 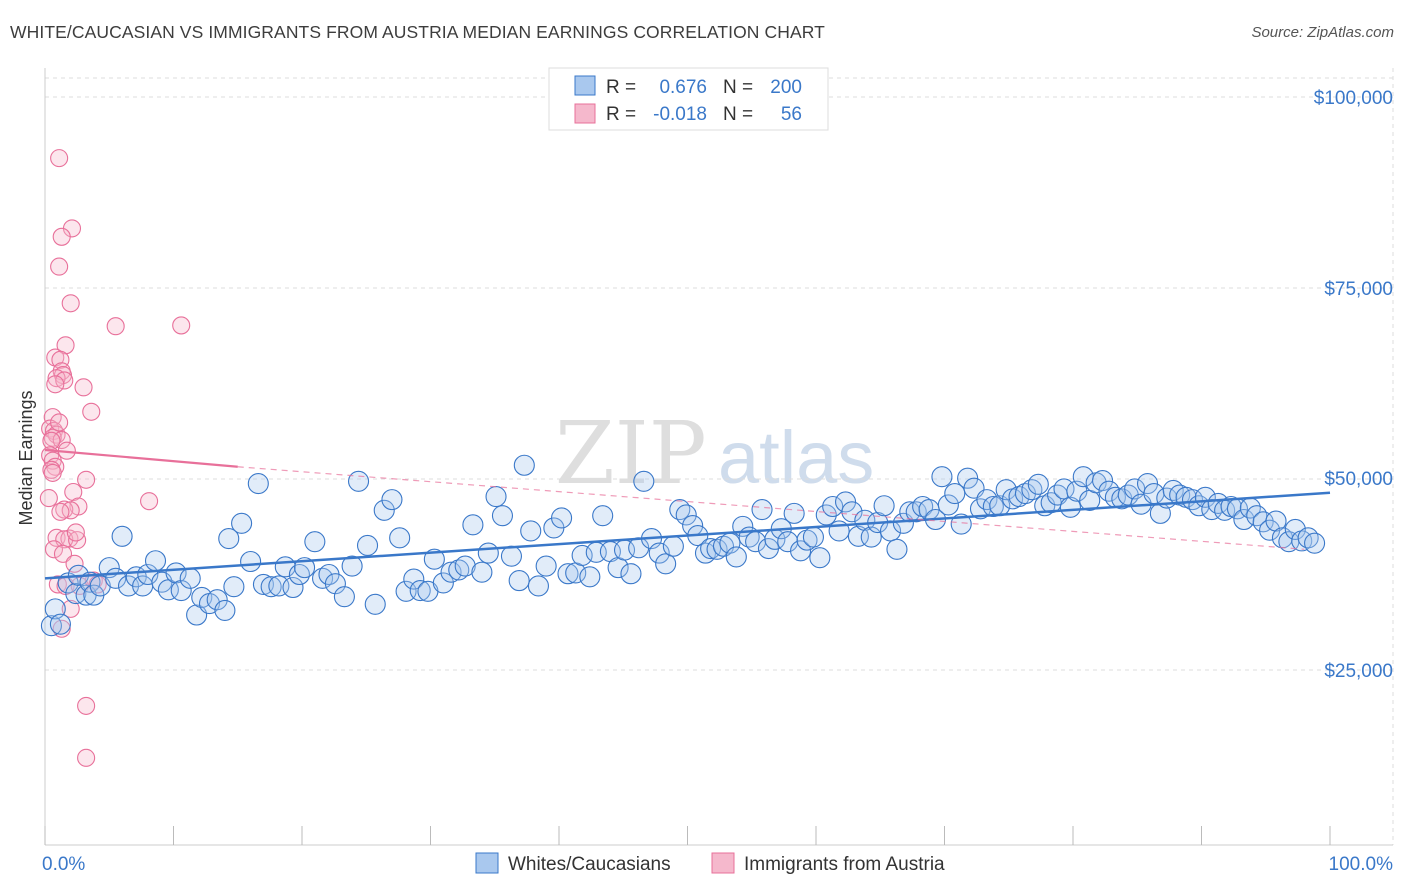 I want to click on x-tick-label-min: 0.0%, so click(x=63, y=864).